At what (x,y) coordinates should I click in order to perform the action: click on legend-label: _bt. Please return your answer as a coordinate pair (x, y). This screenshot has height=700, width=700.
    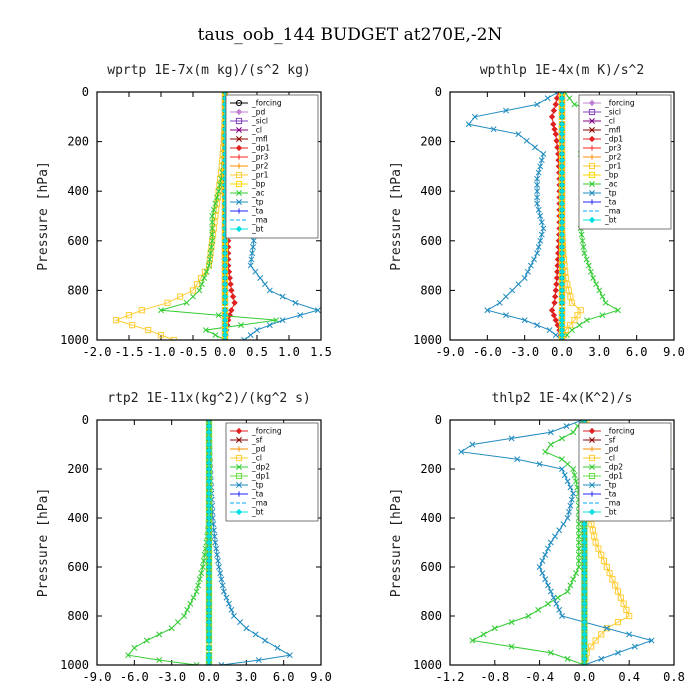
    Looking at the image, I should click on (610, 512).